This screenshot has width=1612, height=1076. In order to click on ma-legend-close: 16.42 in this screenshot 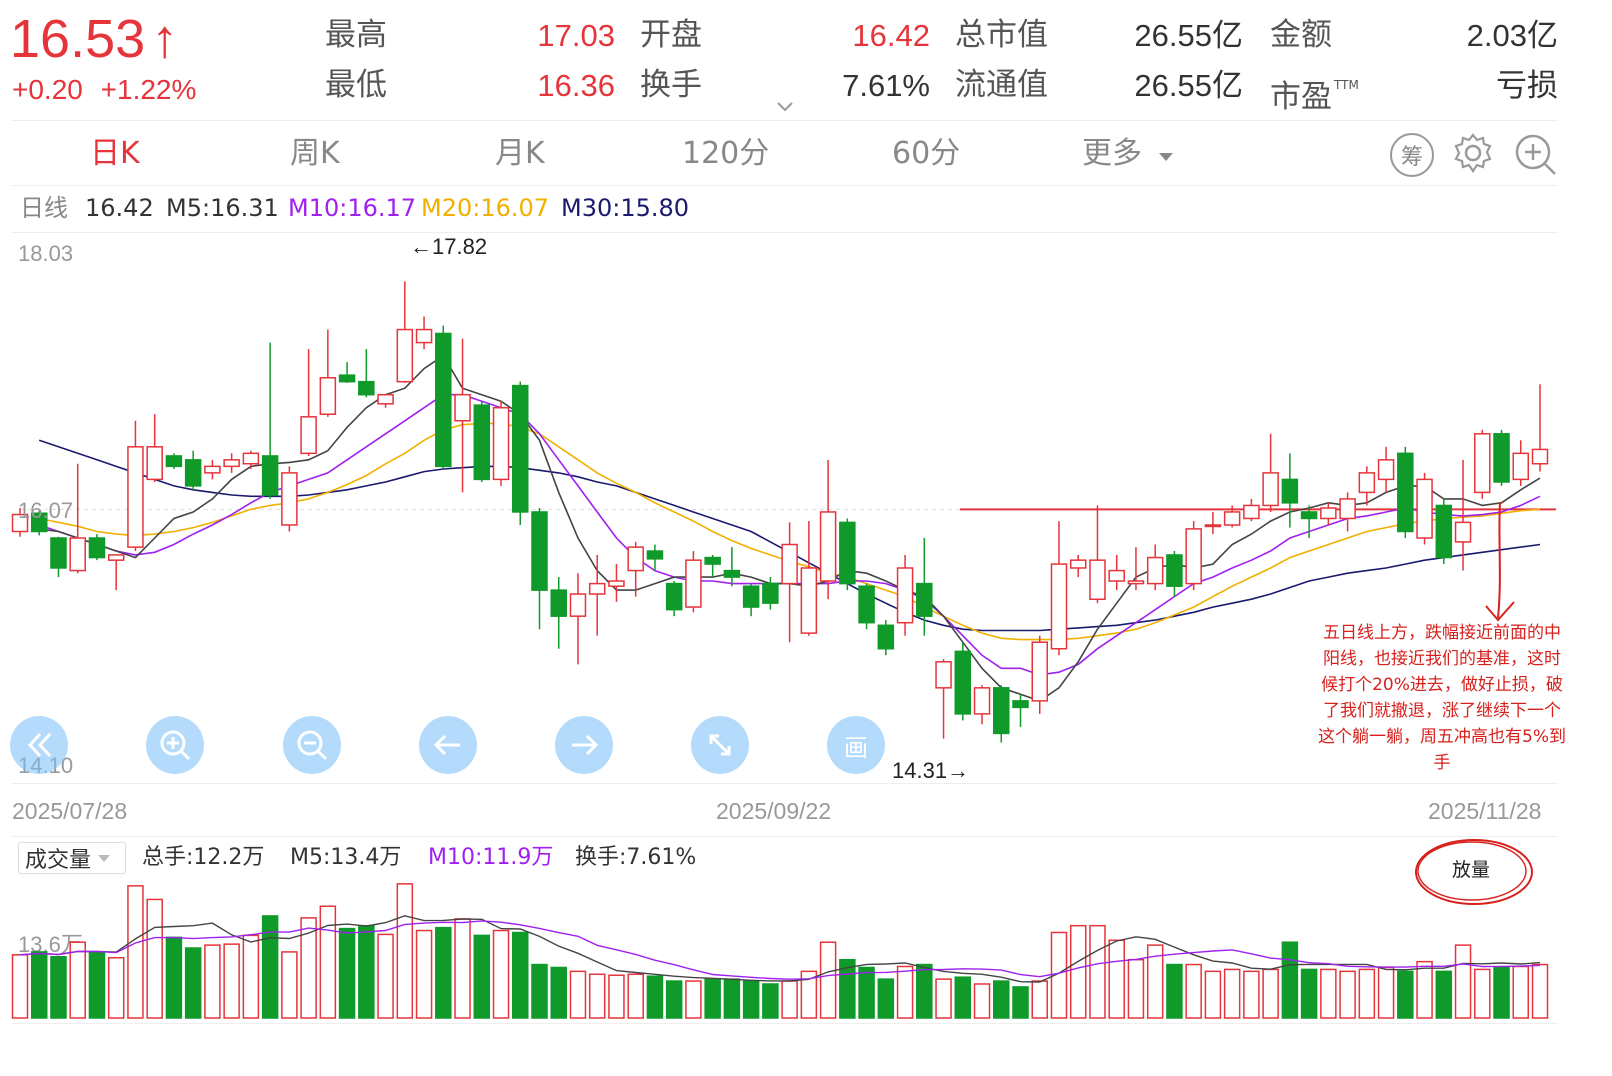, I will do `click(119, 208)`.